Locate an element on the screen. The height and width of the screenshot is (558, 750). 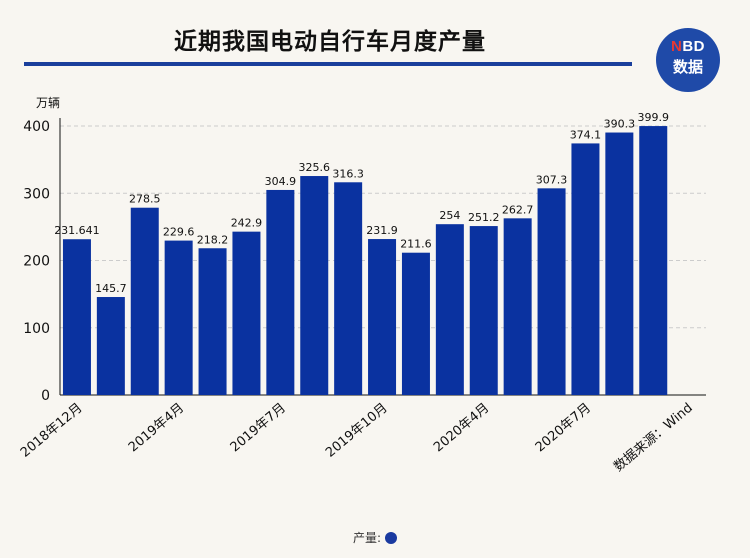
chart-title: 近期我国电动自行车月度产量 is located at coordinates (330, 42).